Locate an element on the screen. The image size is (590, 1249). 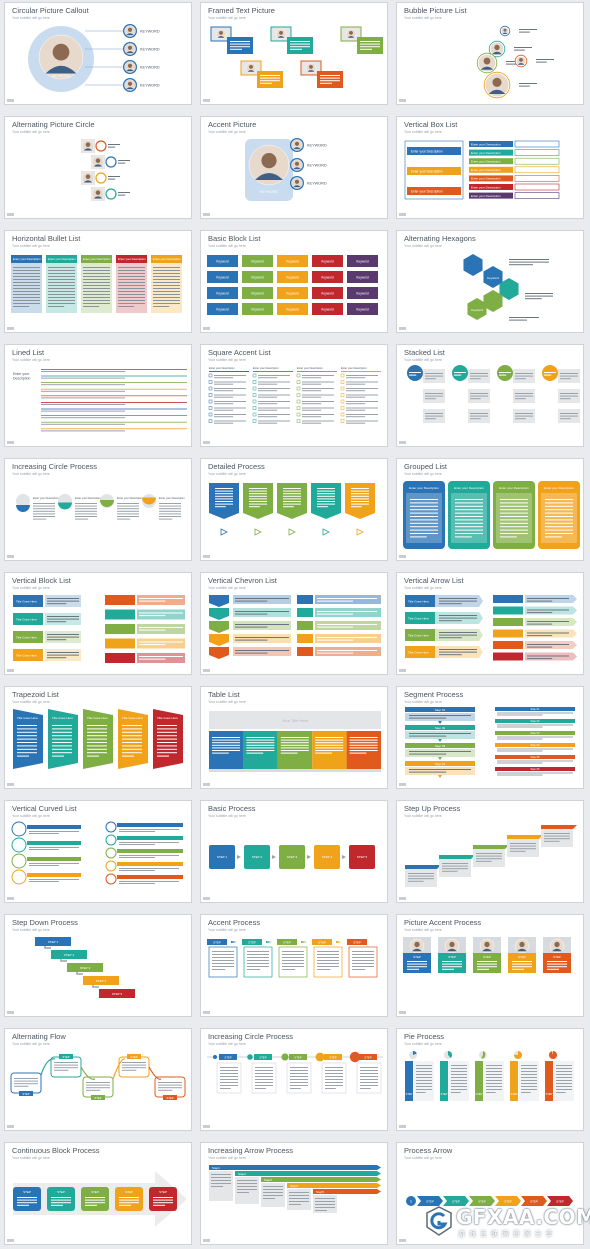
keyword-block-text: Keyword is located at coordinates (362, 262).